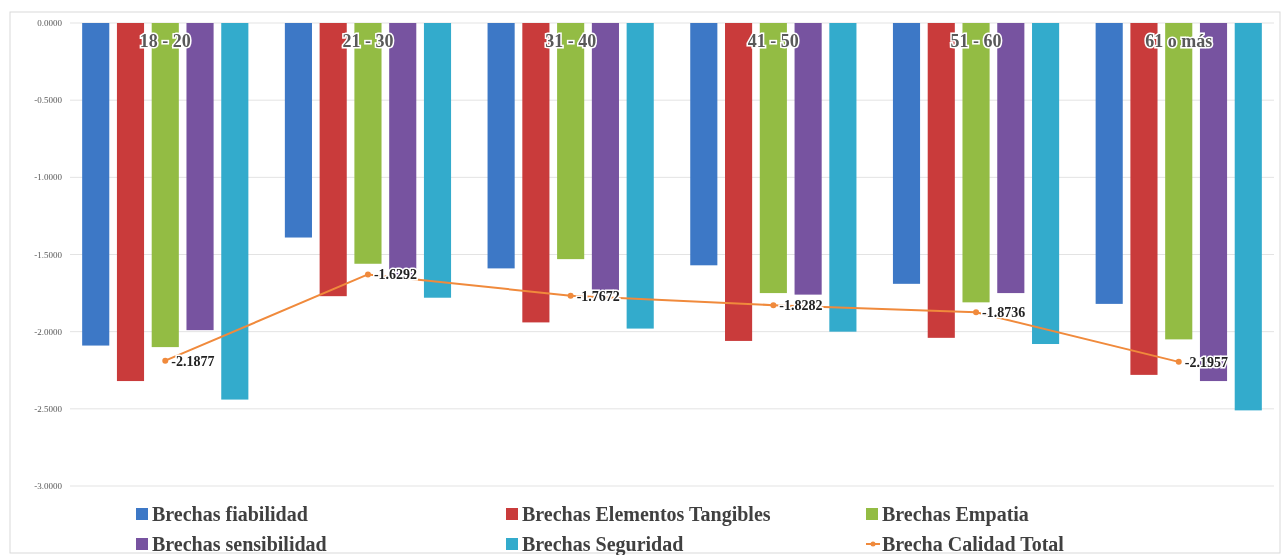 The width and height of the screenshot is (1282, 555). I want to click on legend-label: Brechas fiabilidad, so click(230, 514).